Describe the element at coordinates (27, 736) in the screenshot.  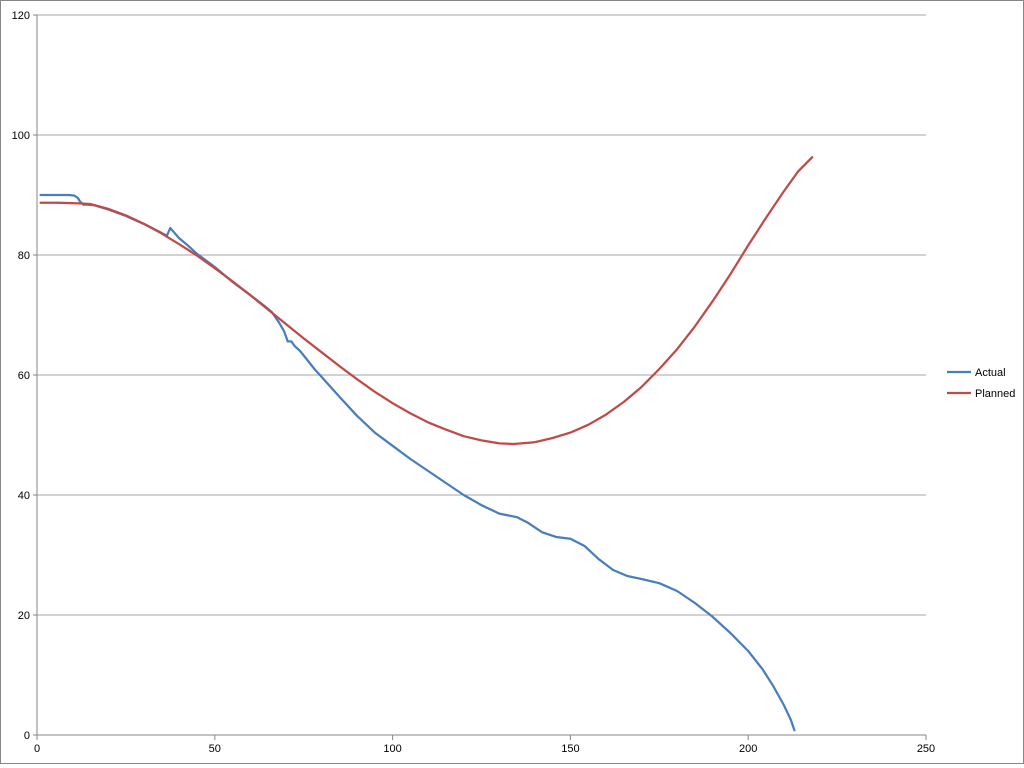
I see `y-tick-label: 0` at that location.